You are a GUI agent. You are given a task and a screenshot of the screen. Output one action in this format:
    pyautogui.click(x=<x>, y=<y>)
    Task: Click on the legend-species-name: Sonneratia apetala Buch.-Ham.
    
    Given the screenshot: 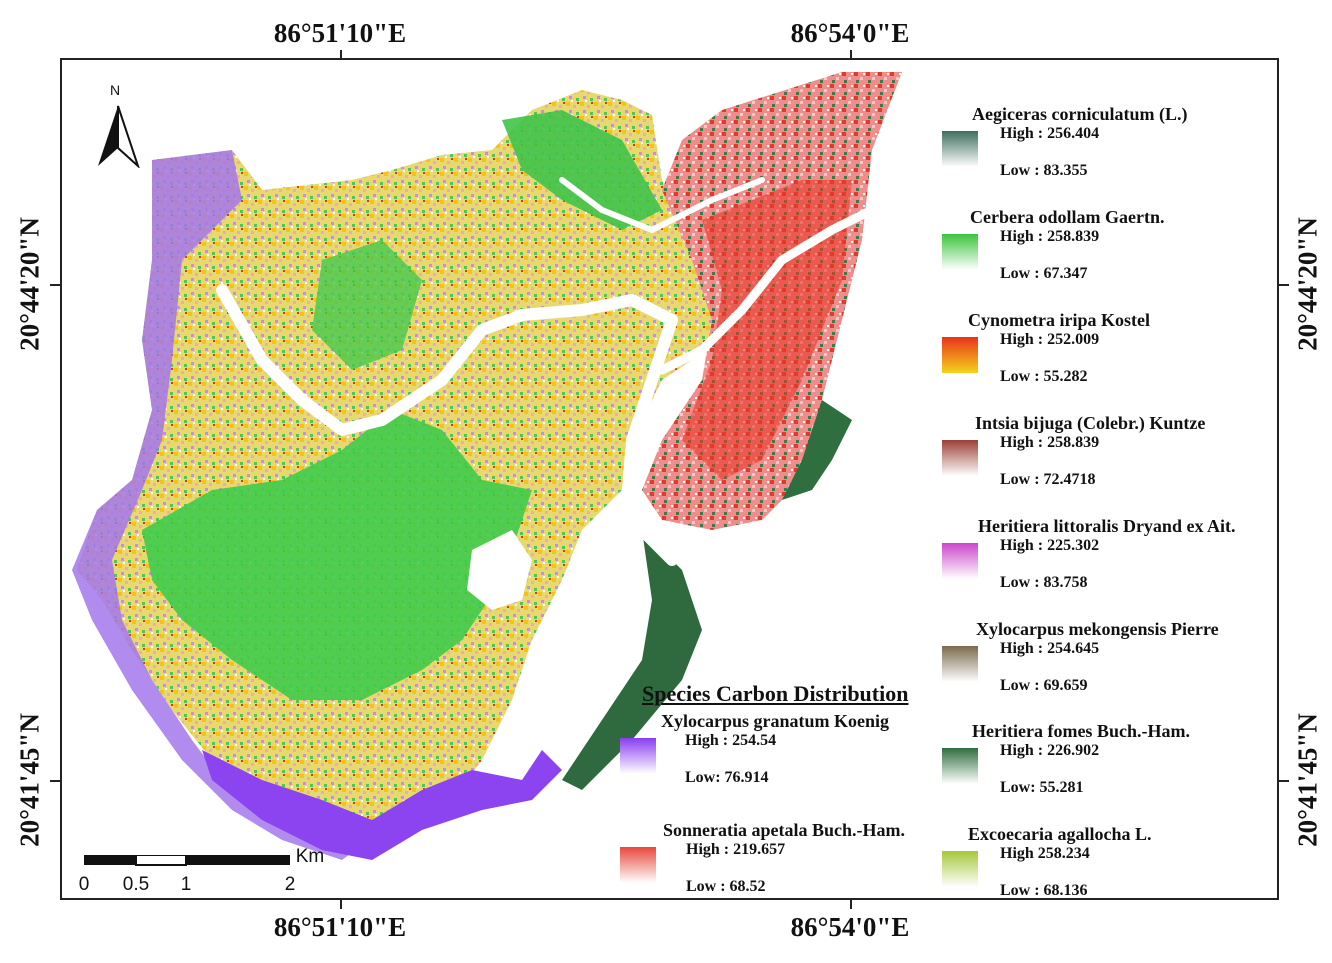 What is the action you would take?
    pyautogui.click(x=784, y=830)
    